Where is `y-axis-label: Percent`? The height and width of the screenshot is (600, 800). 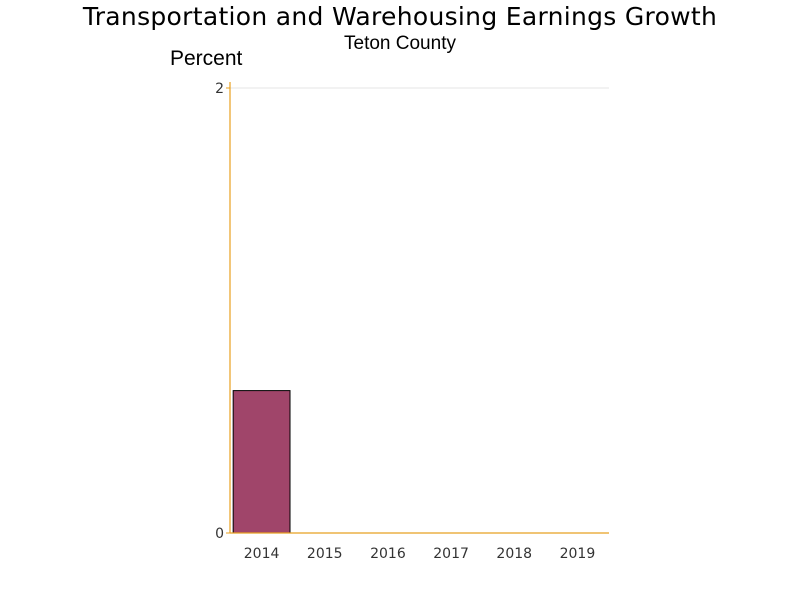 y-axis-label: Percent is located at coordinates (206, 58).